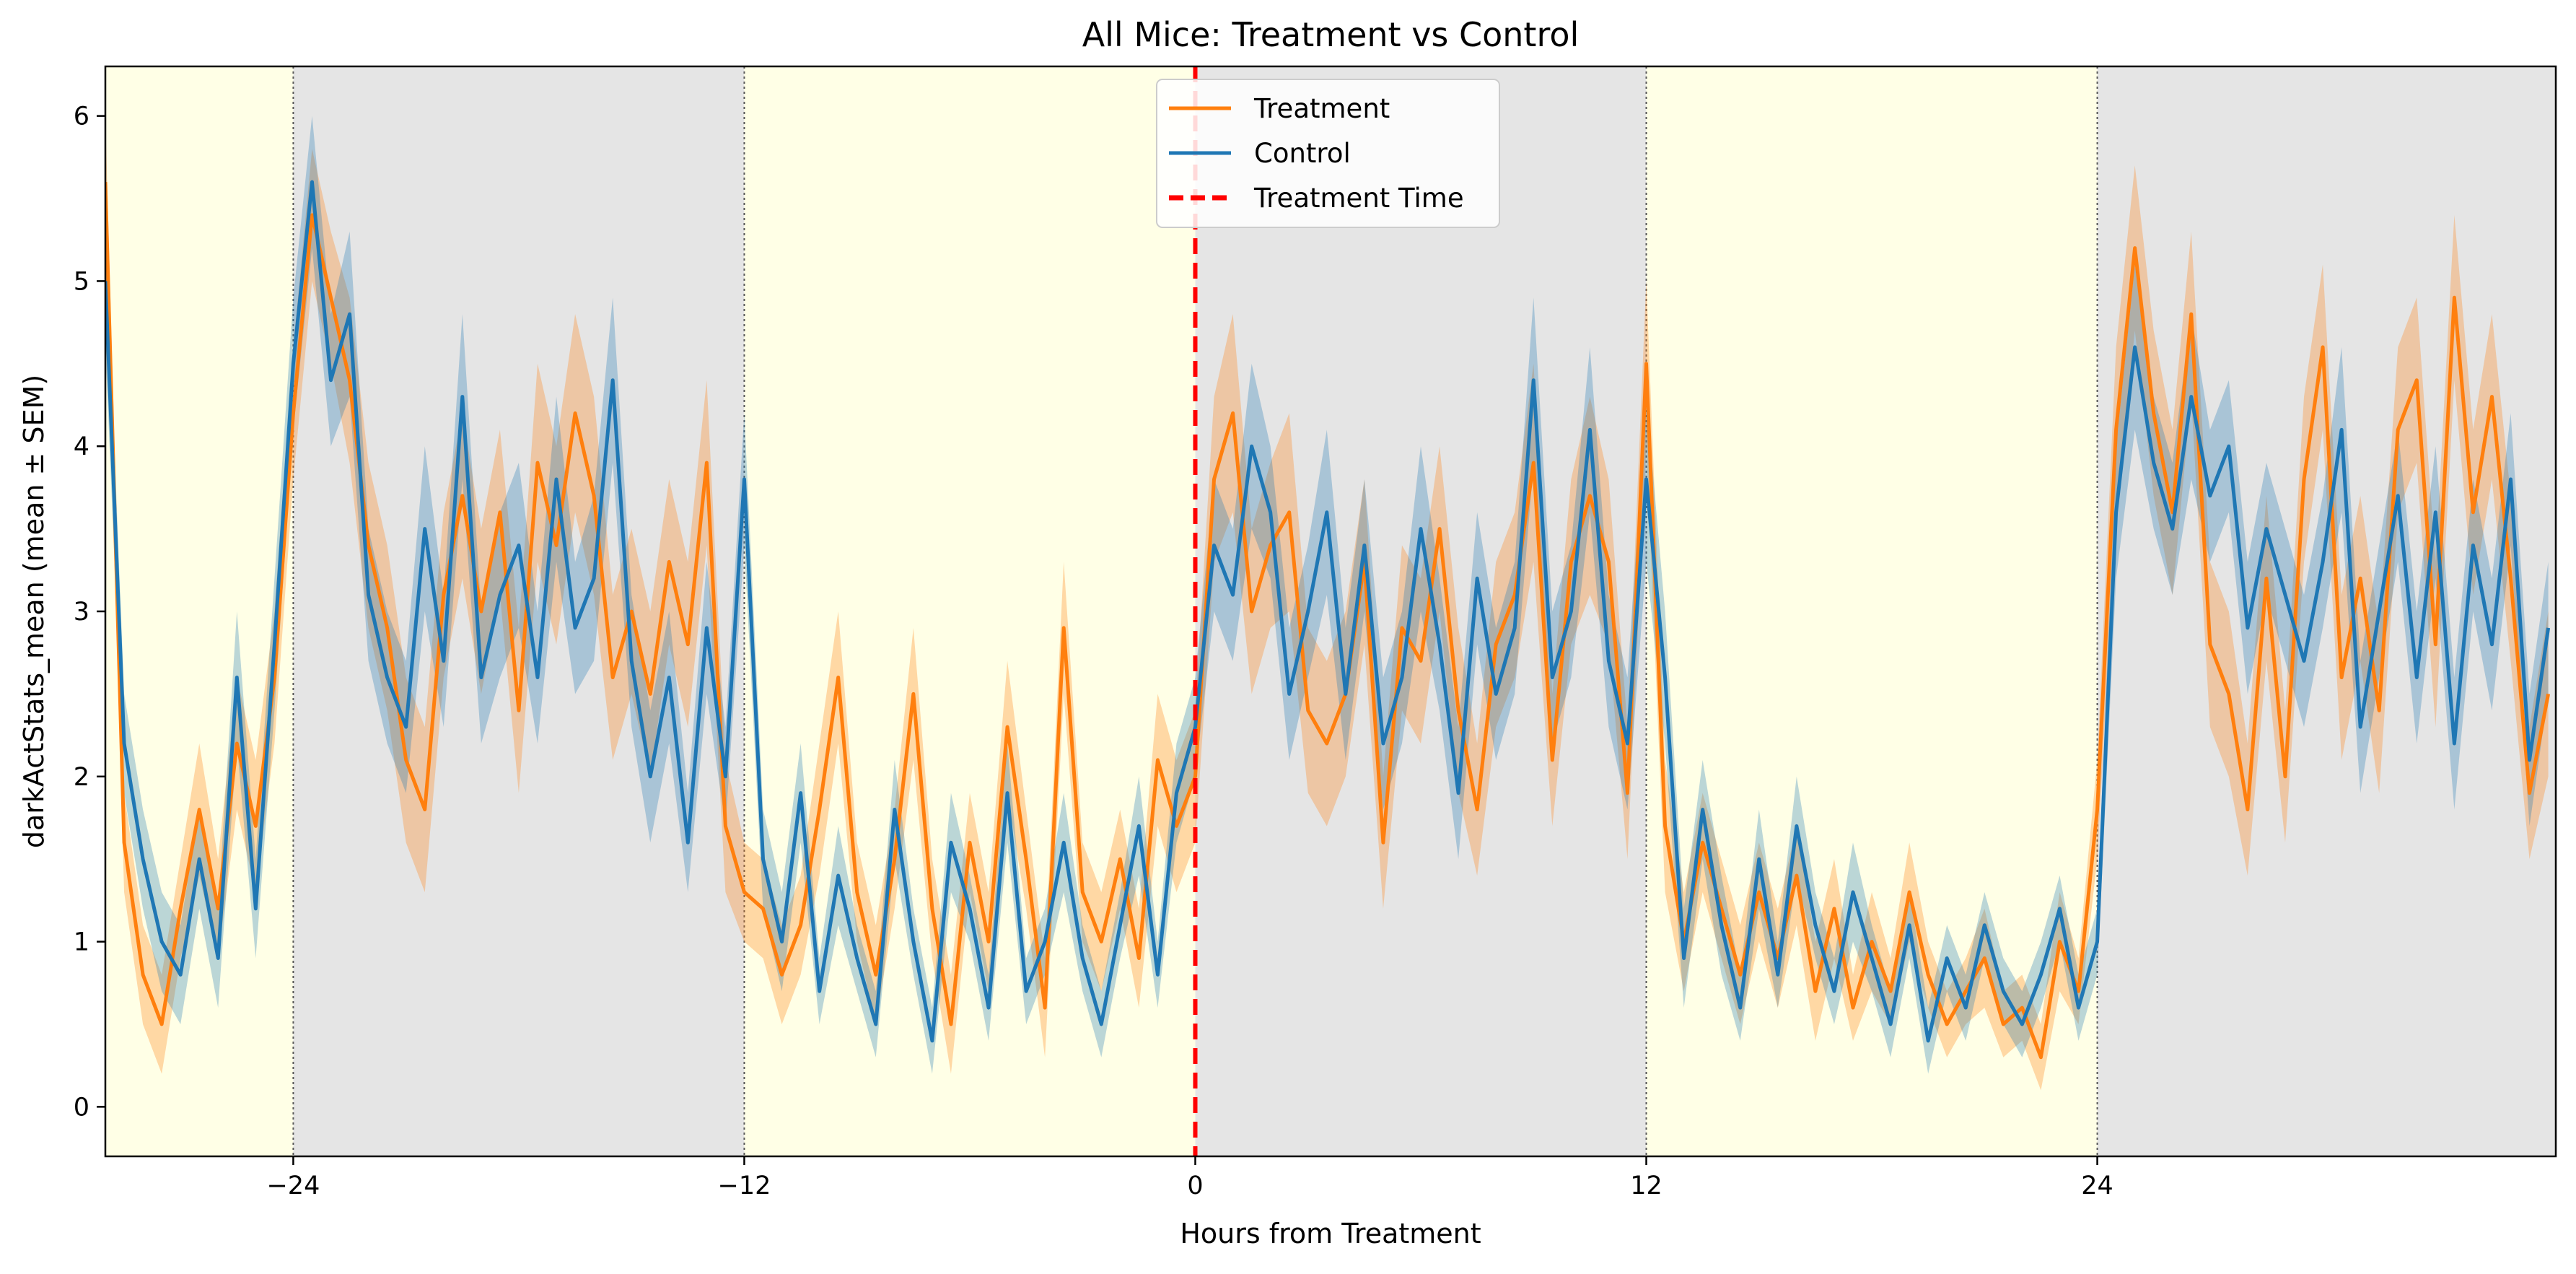  I want to click on y-tick-label: 5, so click(81, 281).